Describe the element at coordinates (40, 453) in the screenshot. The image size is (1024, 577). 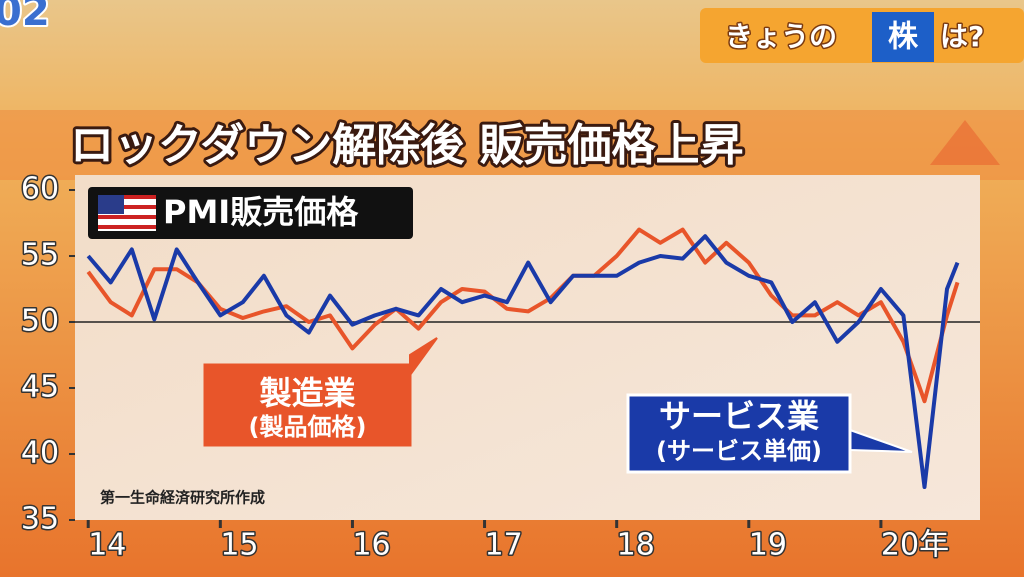
I see `y-tick-label: 40` at that location.